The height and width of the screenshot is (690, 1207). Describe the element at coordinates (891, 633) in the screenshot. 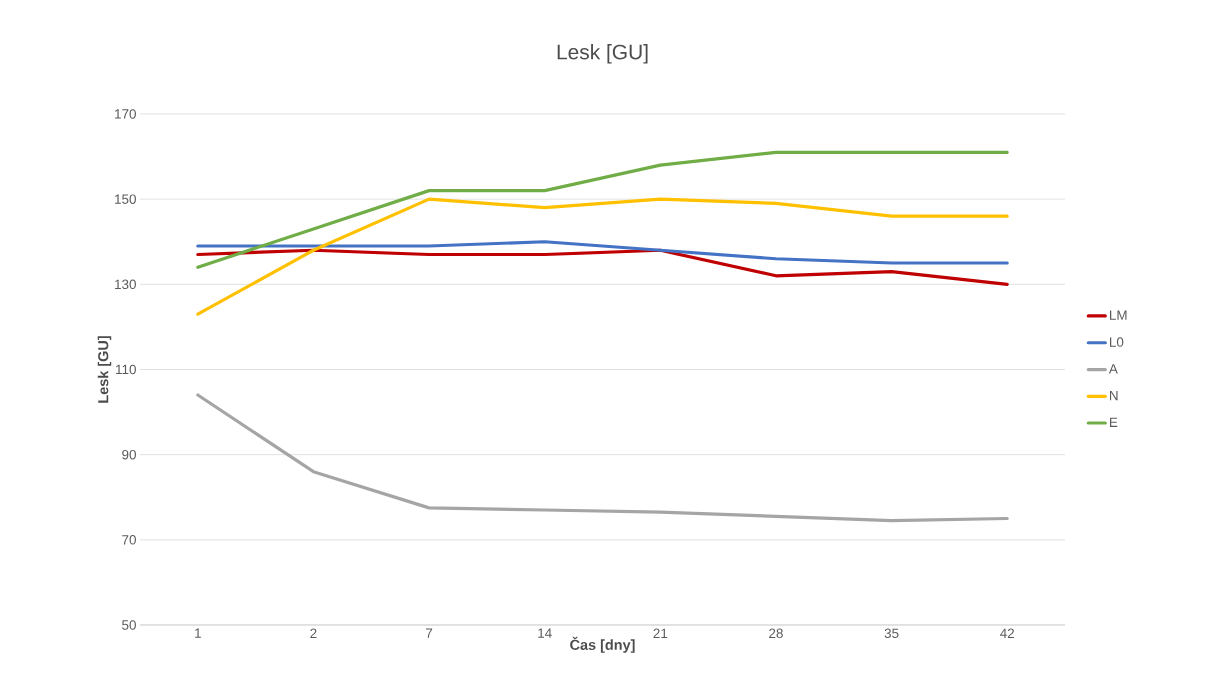

I see `x-tick-label: 35` at that location.